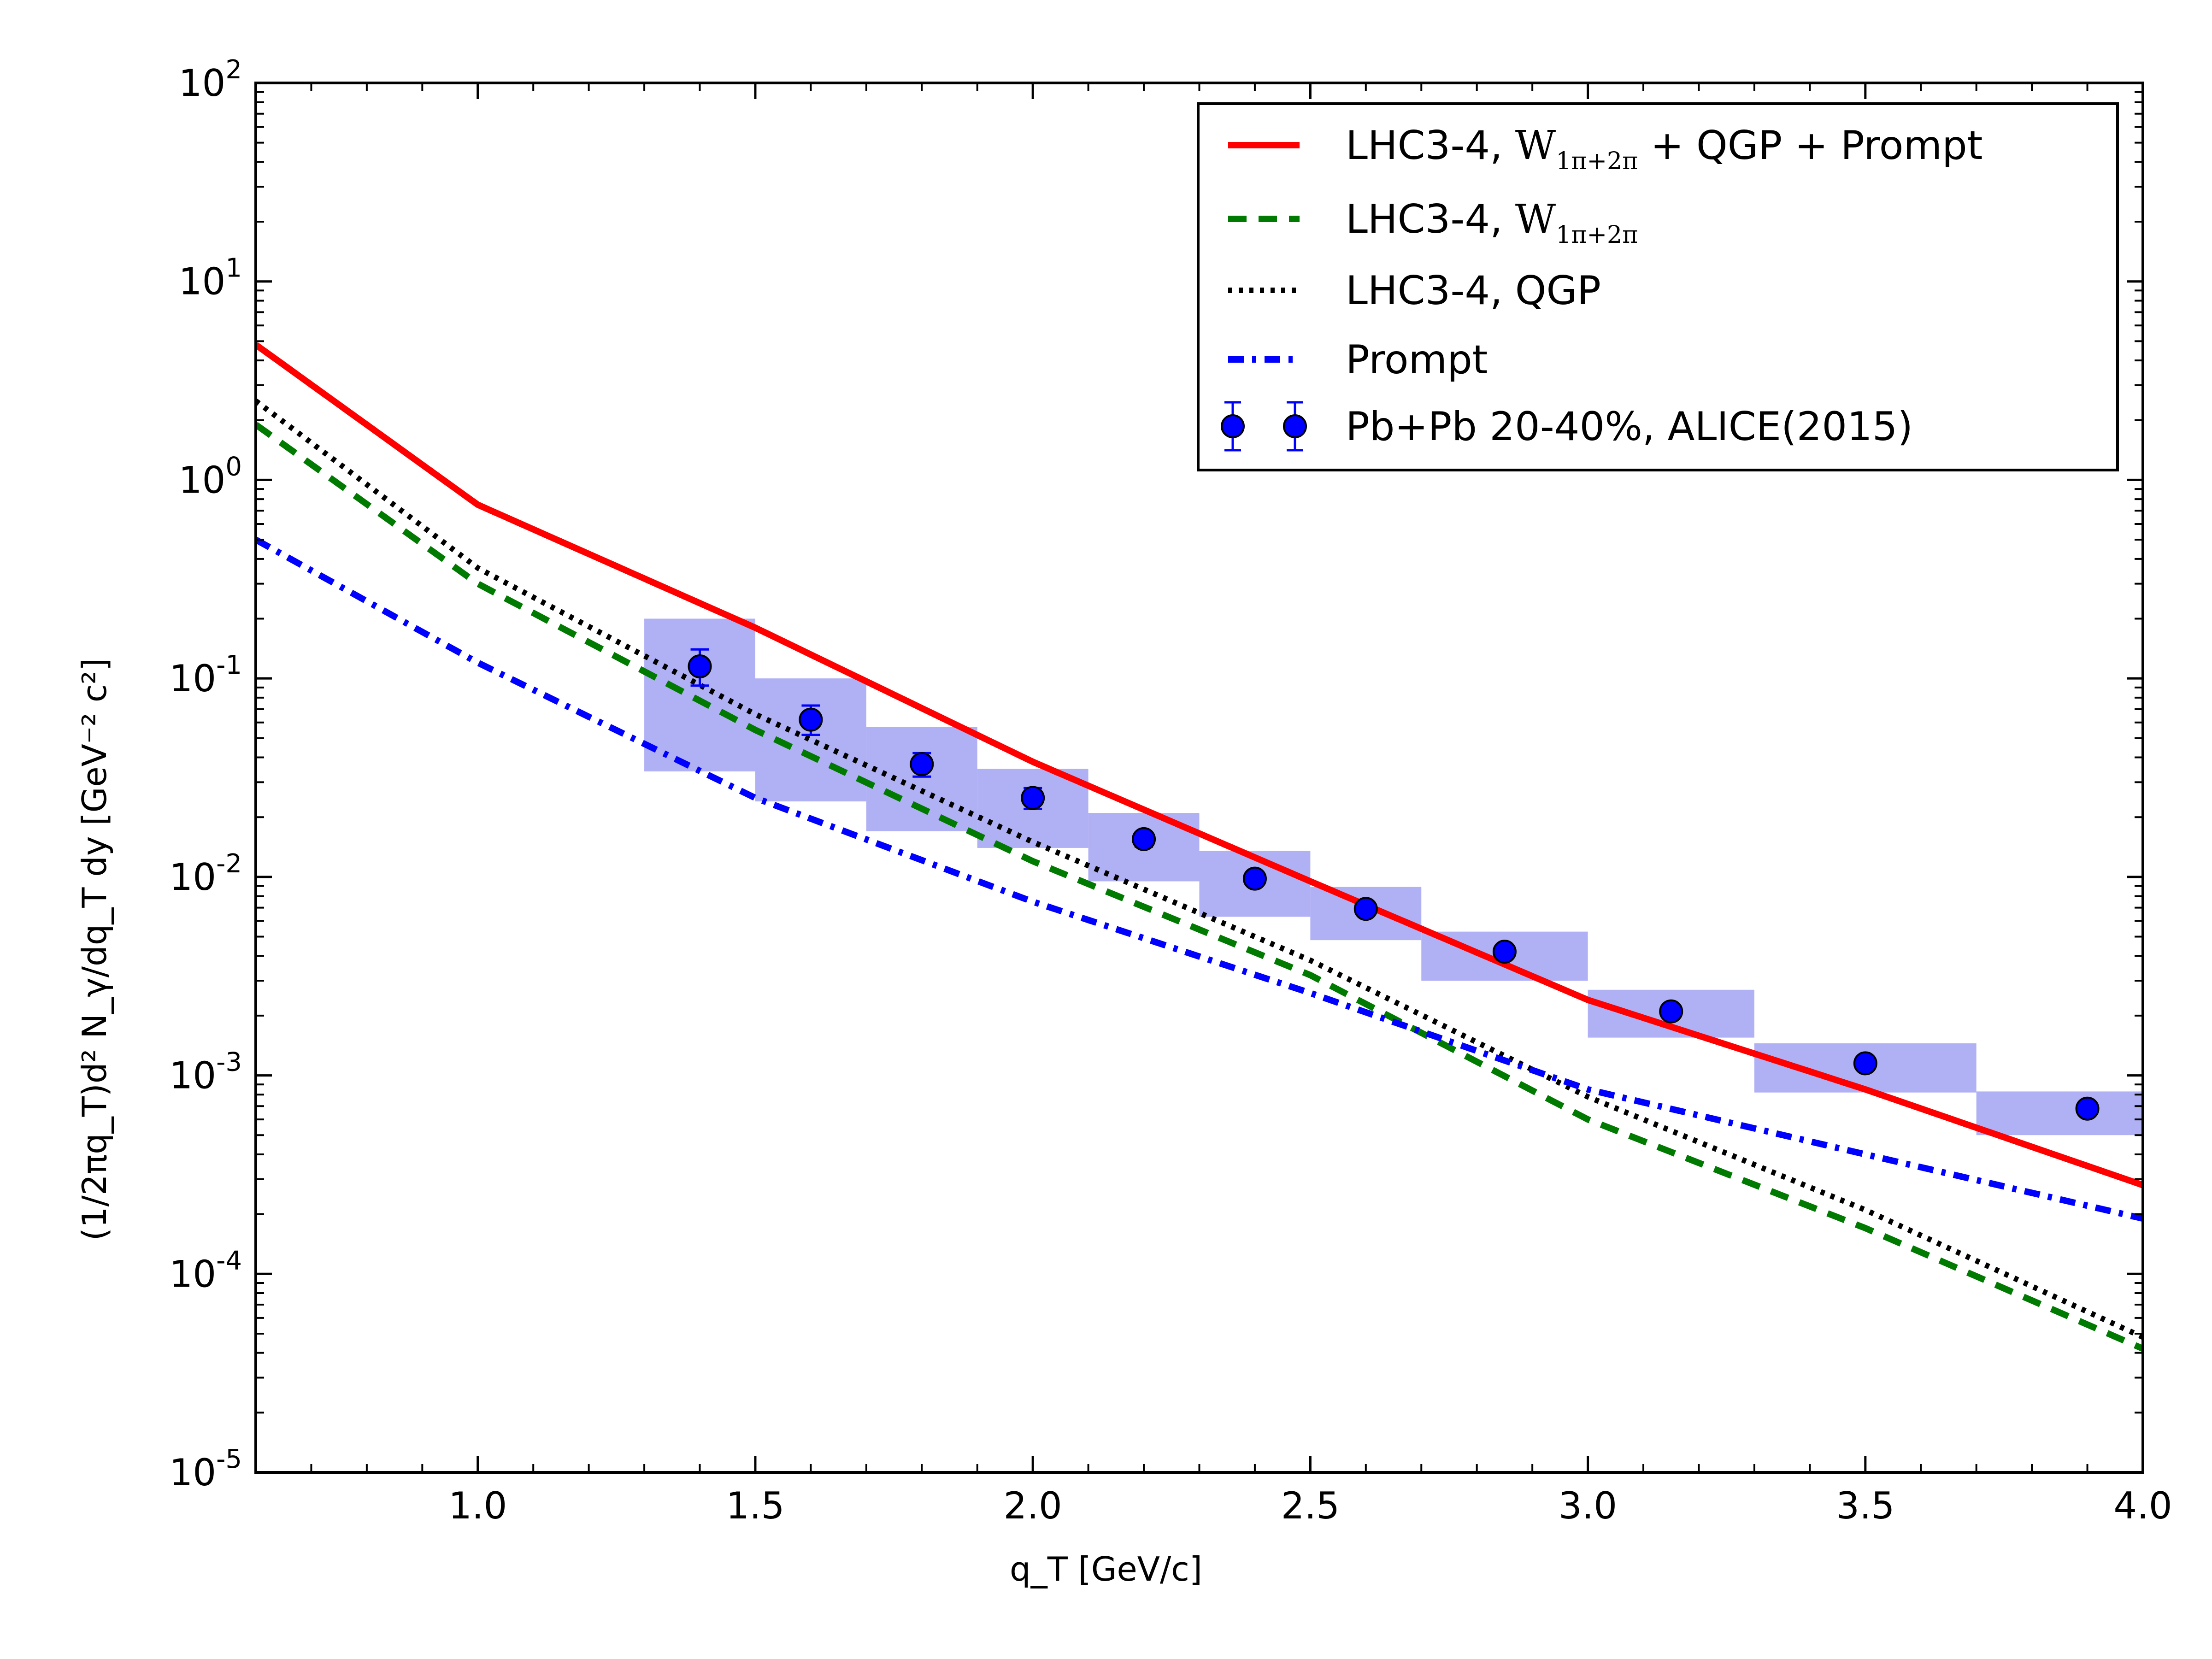 Image resolution: width=2212 pixels, height=1659 pixels. I want to click on legend-label-text: LHC3-4, QGP, so click(1473, 291).